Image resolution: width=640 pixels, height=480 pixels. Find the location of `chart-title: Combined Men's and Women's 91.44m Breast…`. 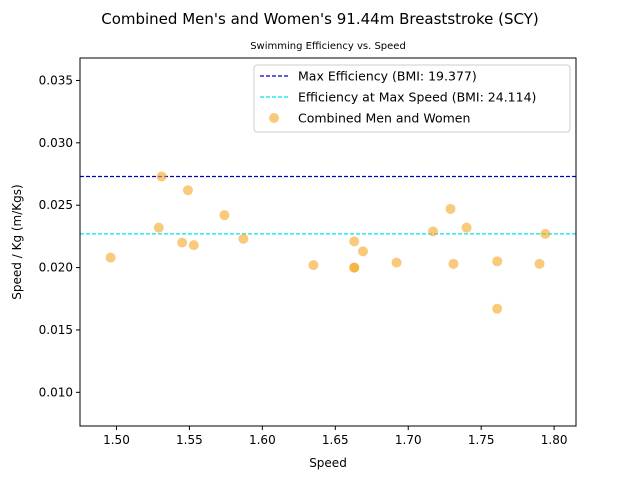

chart-title: Combined Men's and Women's 91.44m Breast… is located at coordinates (320, 19).